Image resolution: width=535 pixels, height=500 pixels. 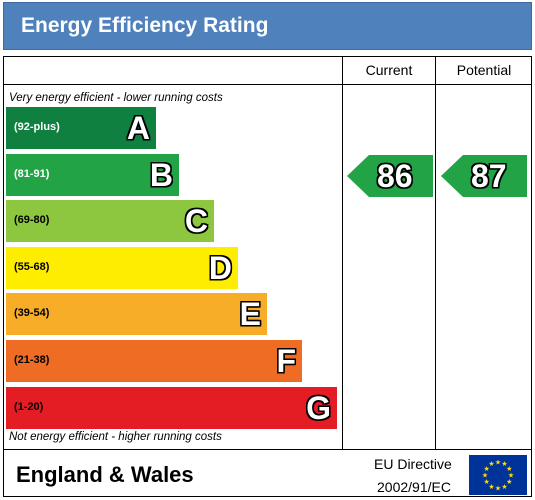 What do you see at coordinates (37, 127) in the screenshot?
I see `band-range-label: (92-plus)` at bounding box center [37, 127].